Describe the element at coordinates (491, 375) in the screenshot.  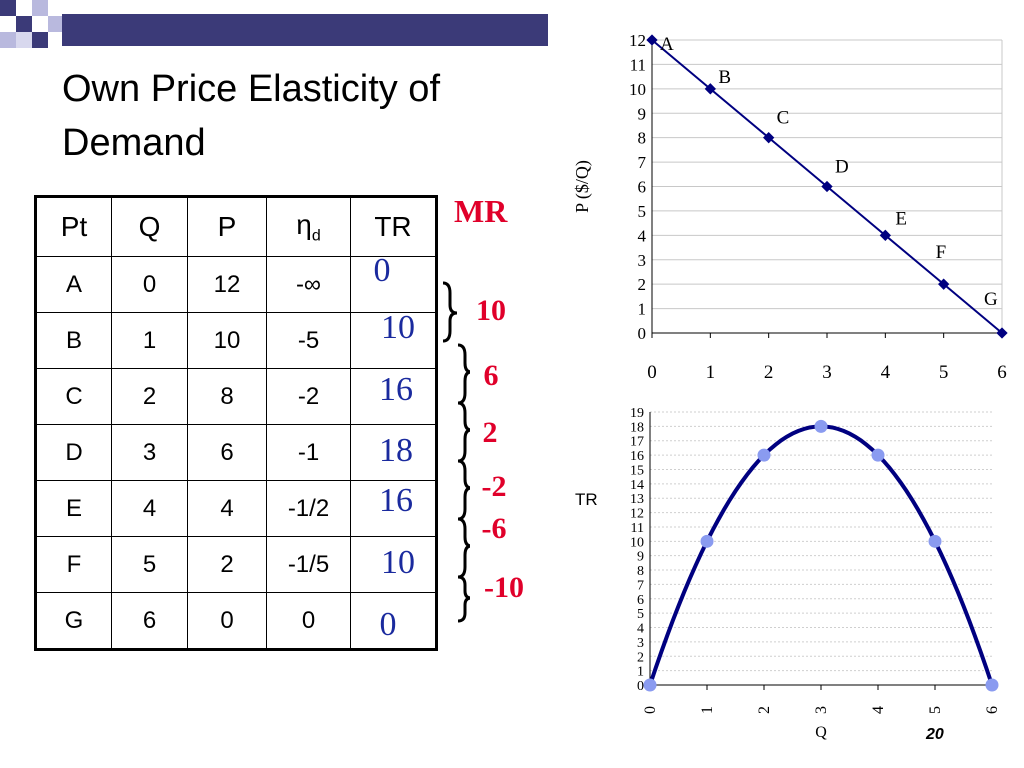
I see `mr-value: 6` at that location.